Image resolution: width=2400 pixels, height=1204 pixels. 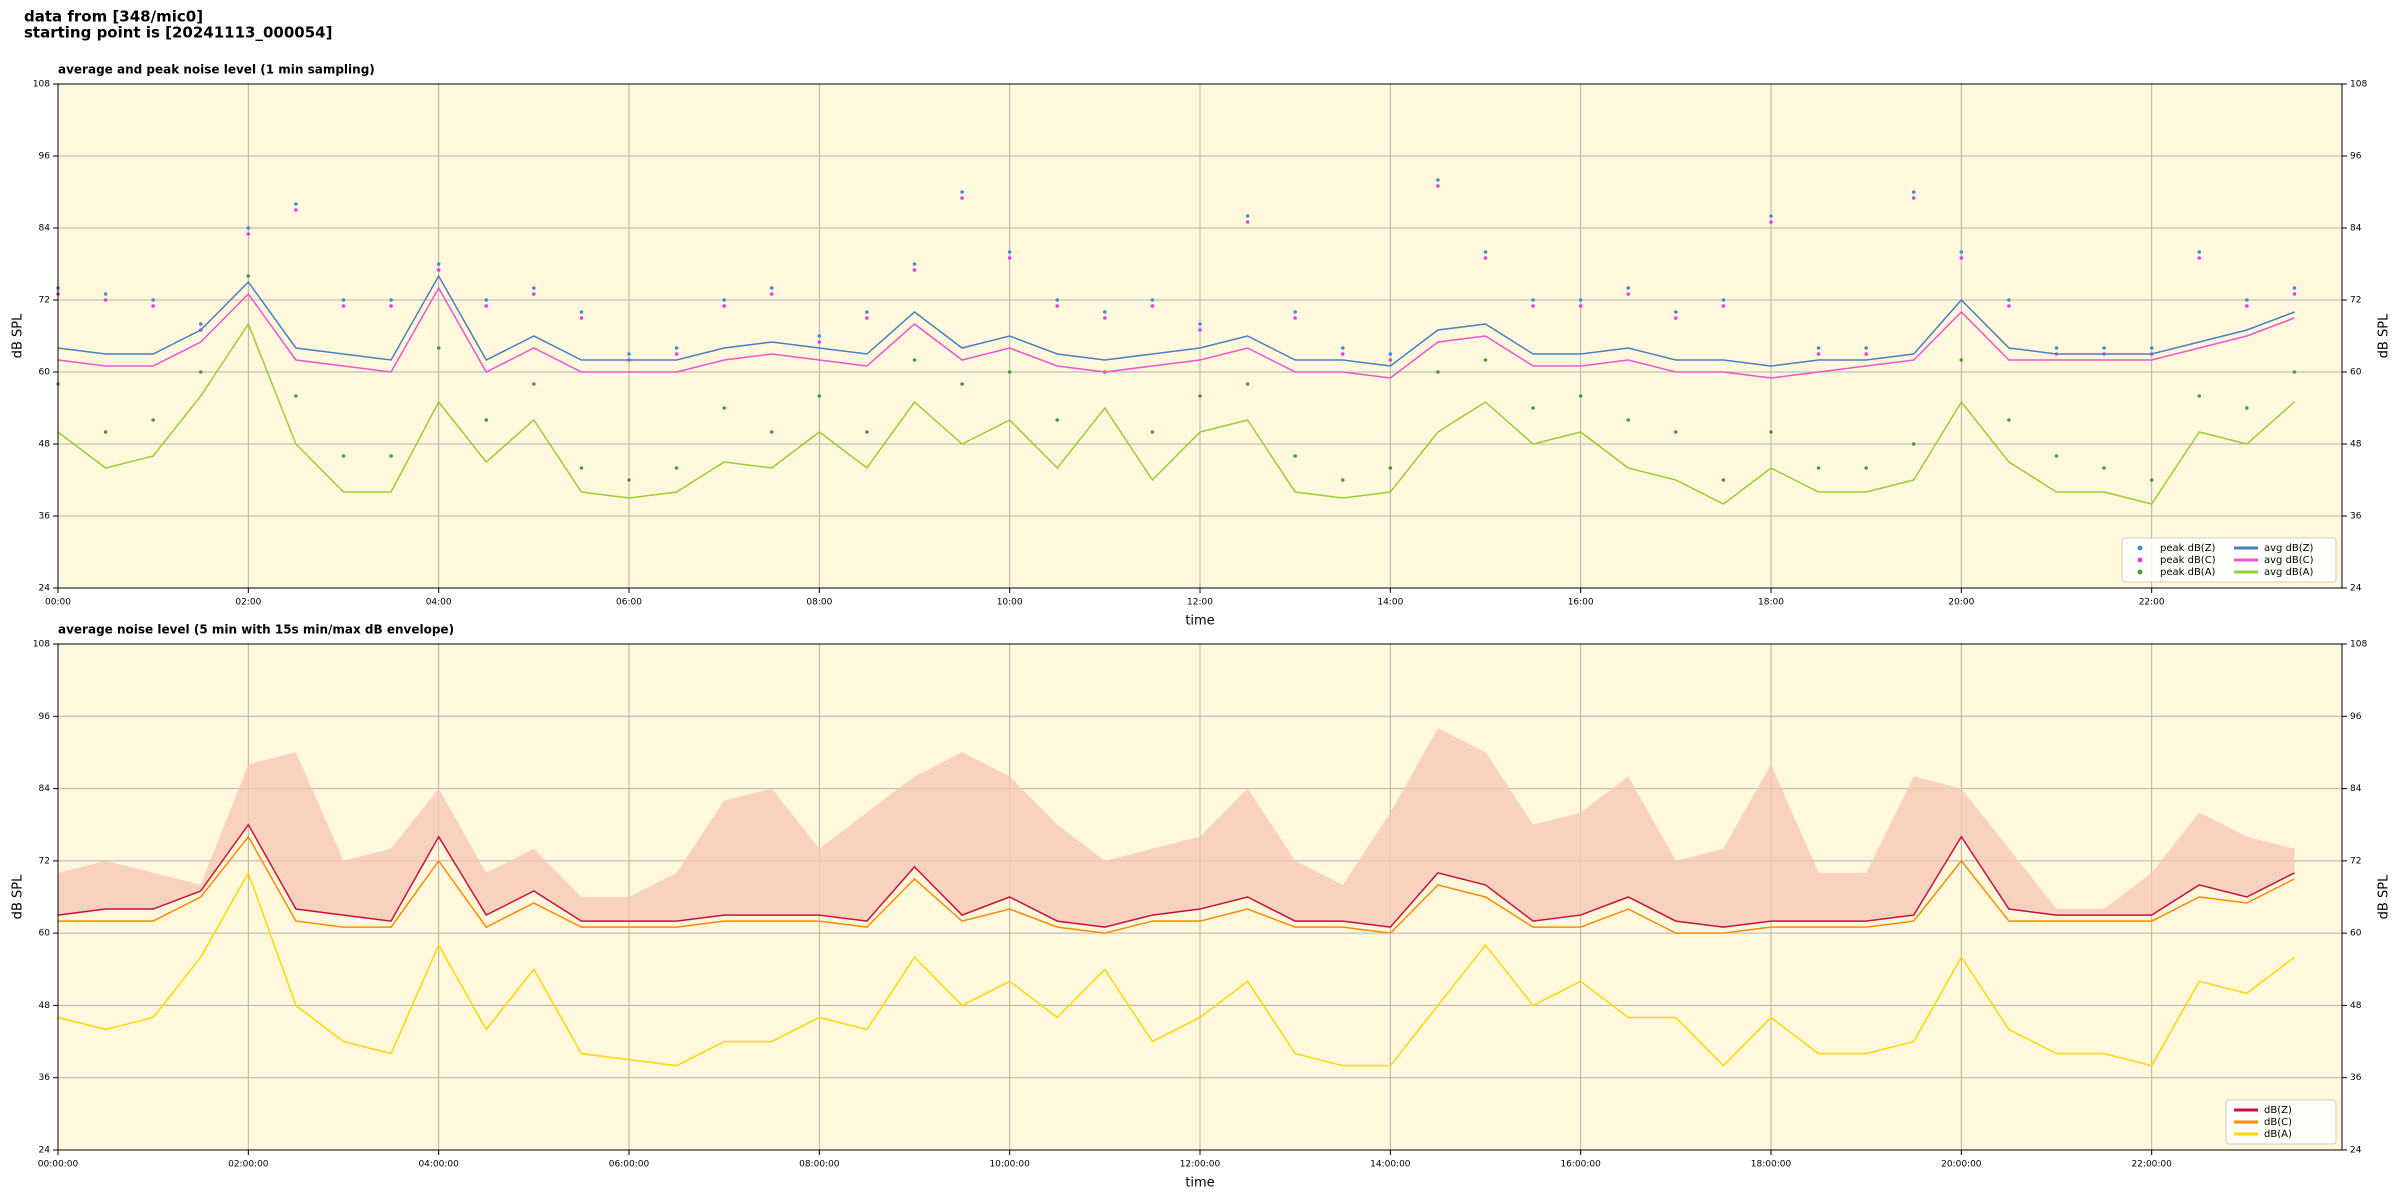 I want to click on y-tick-label: 84, so click(x=45, y=229).